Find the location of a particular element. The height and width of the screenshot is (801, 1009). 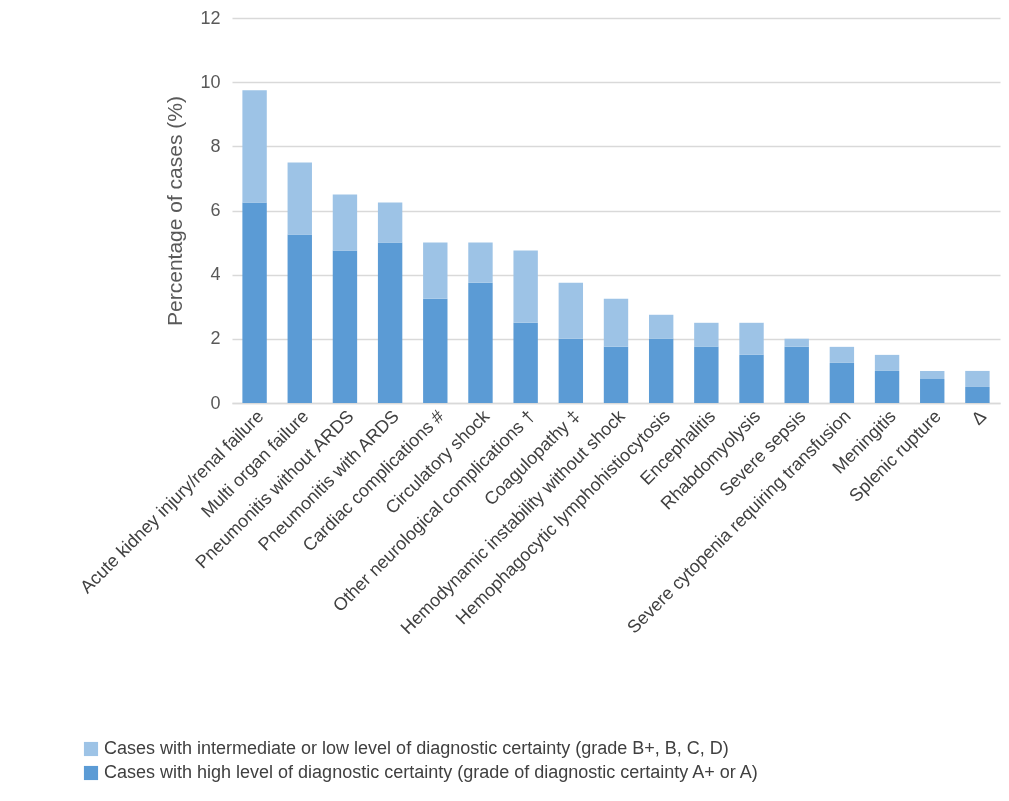

y-tick-label: 8 is located at coordinates (215, 145).